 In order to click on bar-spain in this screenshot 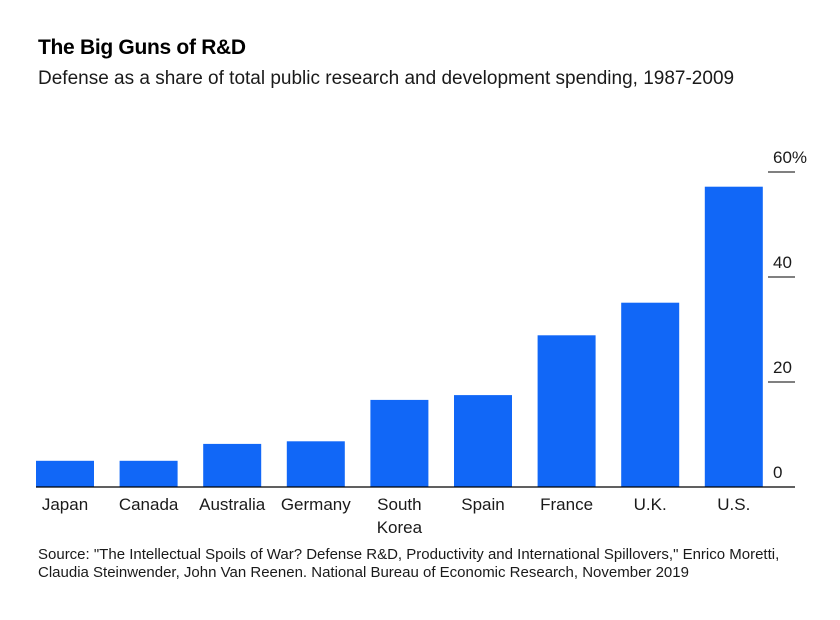, I will do `click(483, 441)`.